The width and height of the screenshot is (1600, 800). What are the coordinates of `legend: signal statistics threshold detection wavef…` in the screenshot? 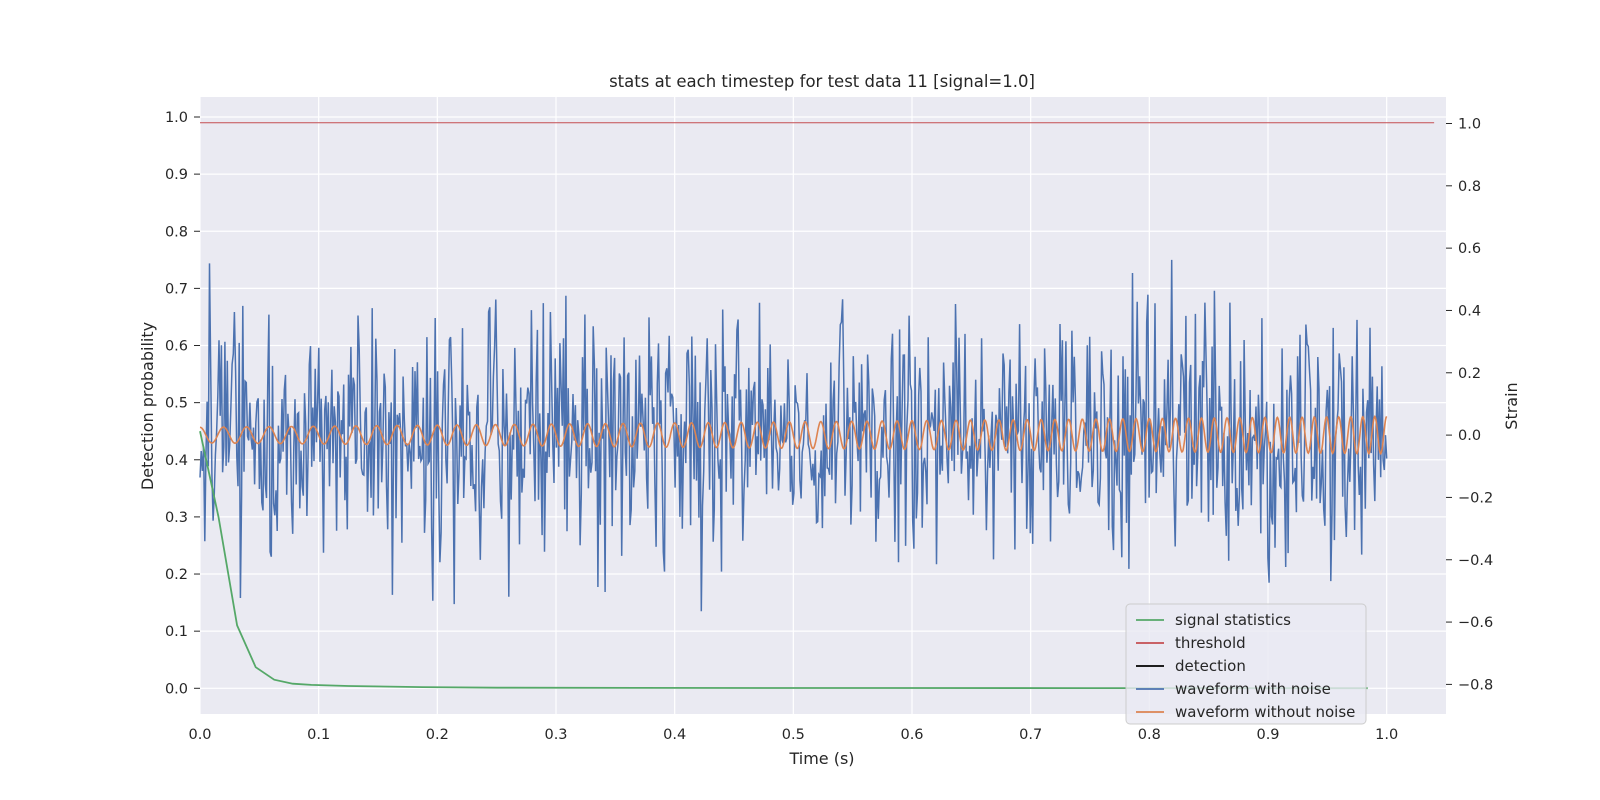 It's located at (1246, 664).